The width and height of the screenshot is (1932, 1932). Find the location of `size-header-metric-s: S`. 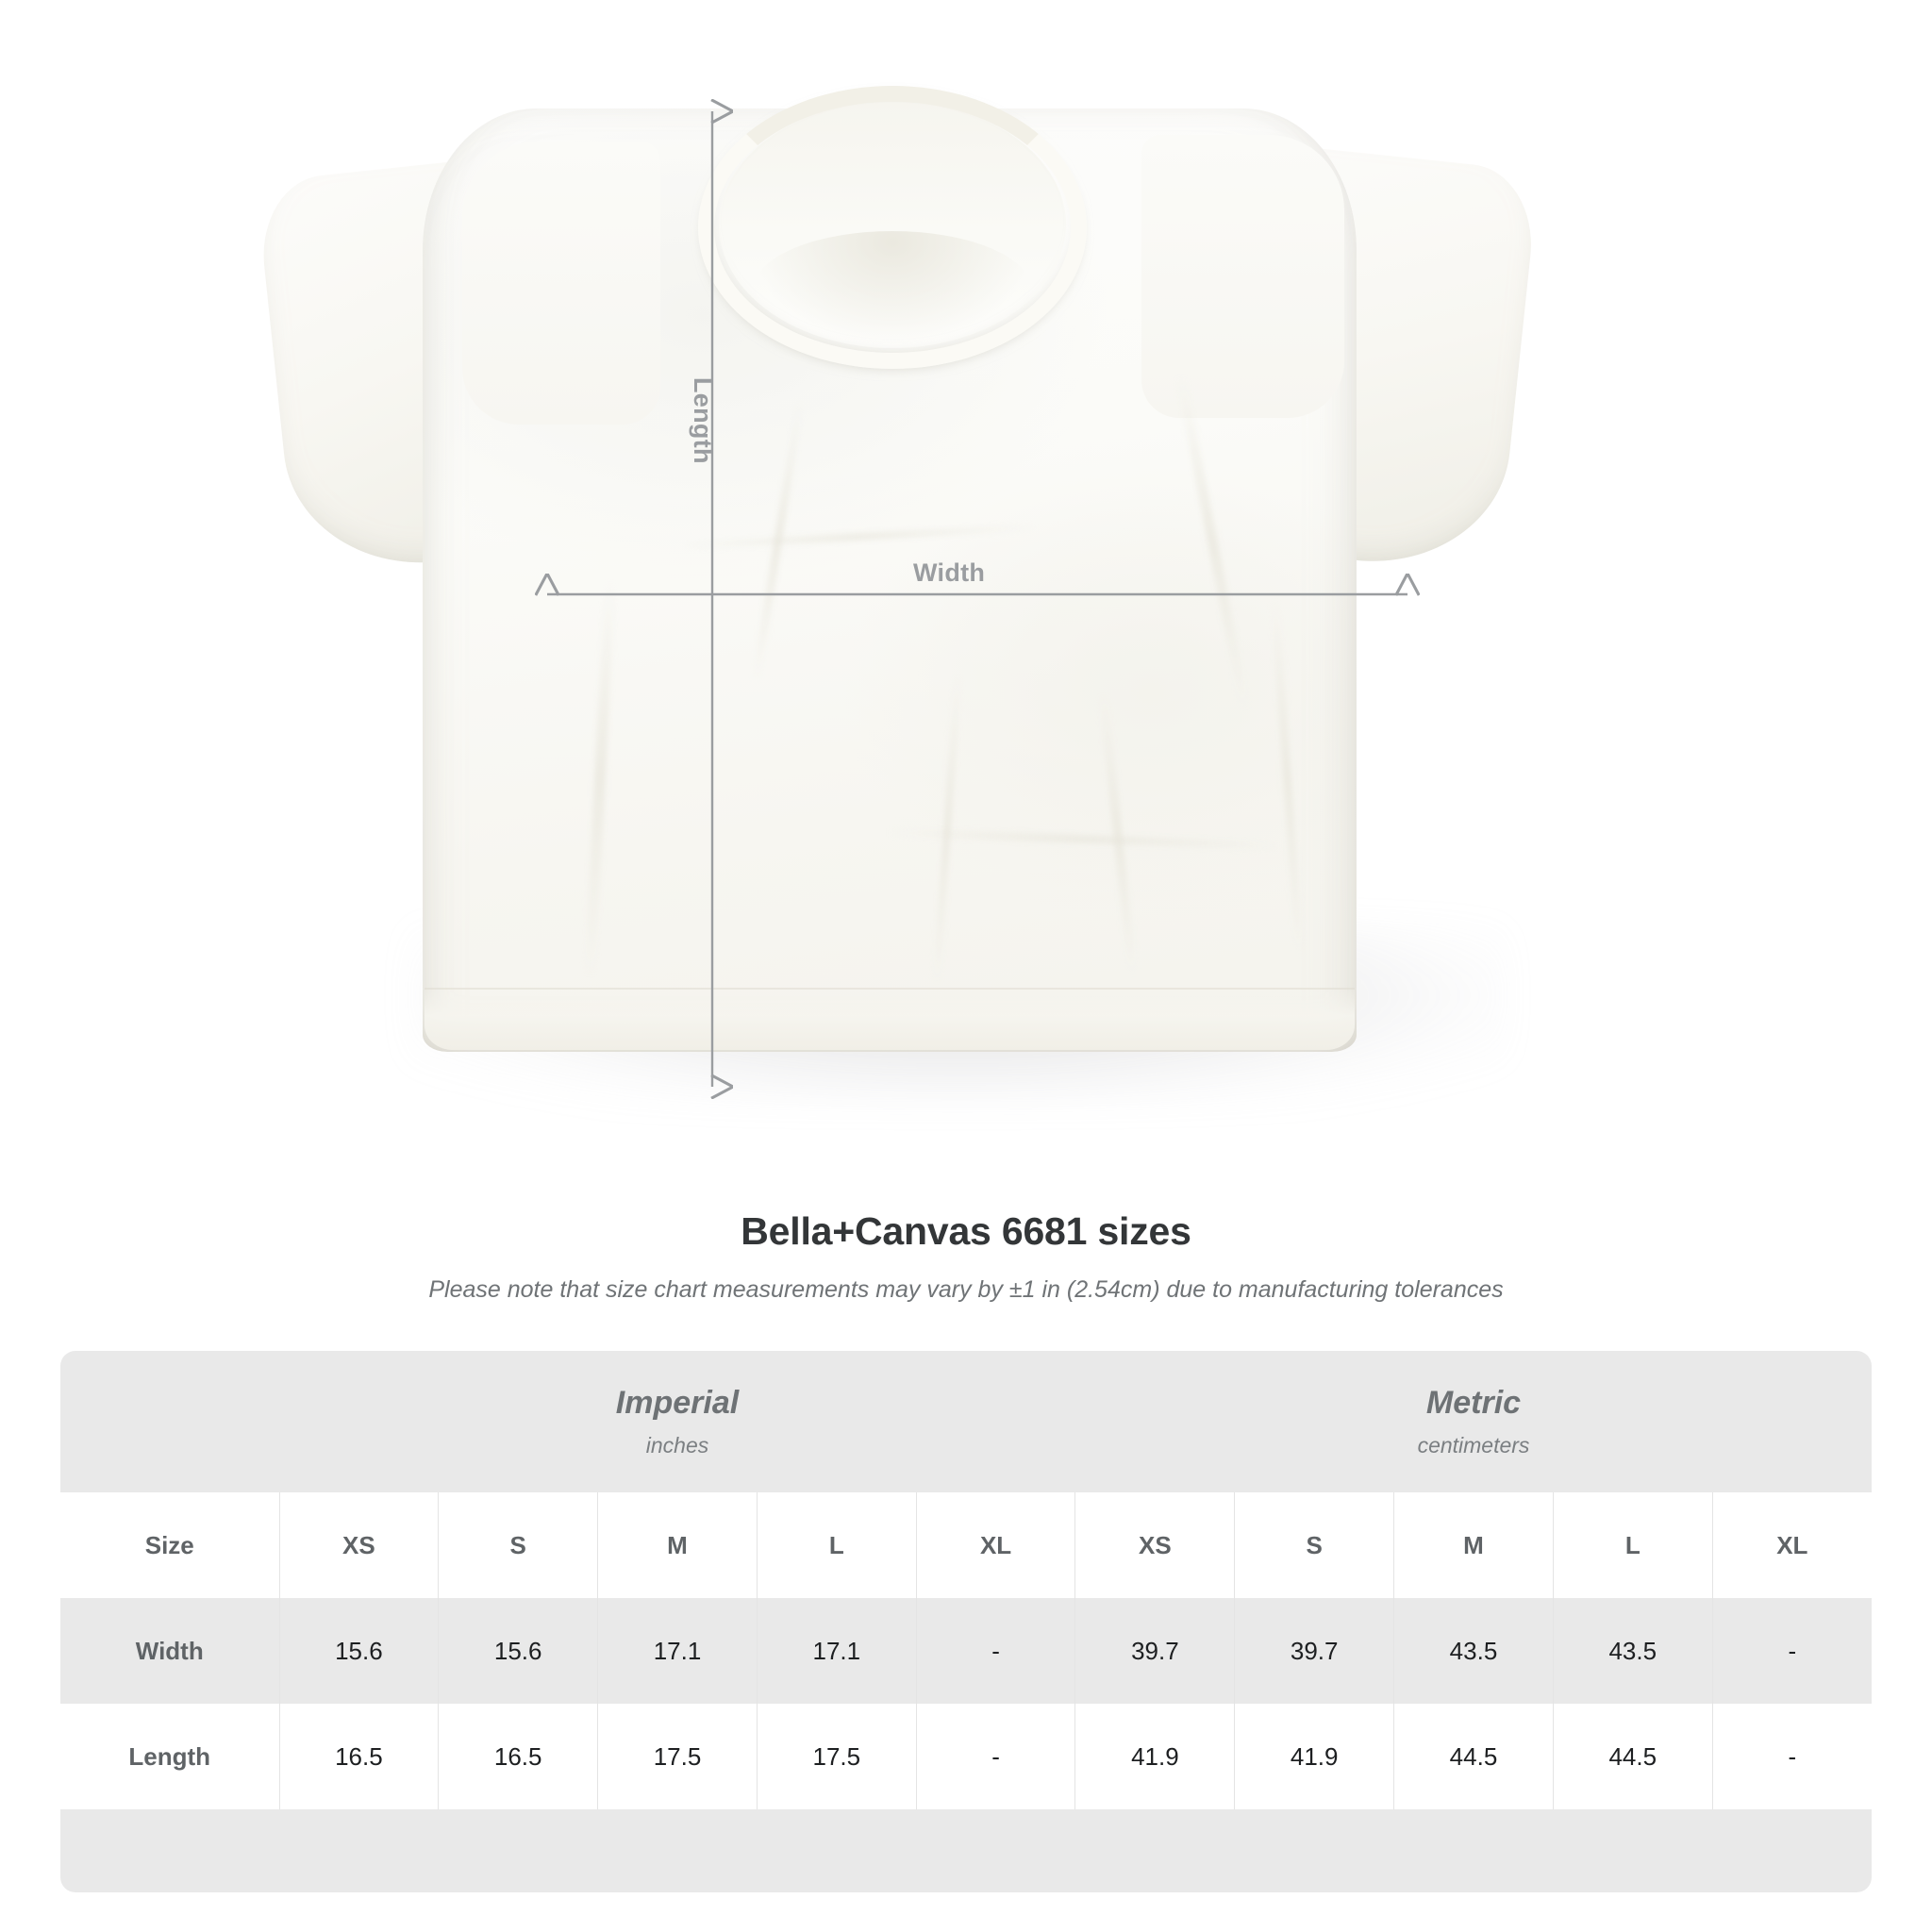

size-header-metric-s: S is located at coordinates (1314, 1545).